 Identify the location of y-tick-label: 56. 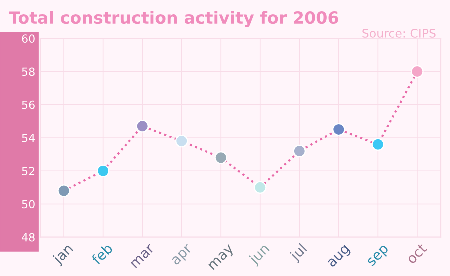
(28, 105).